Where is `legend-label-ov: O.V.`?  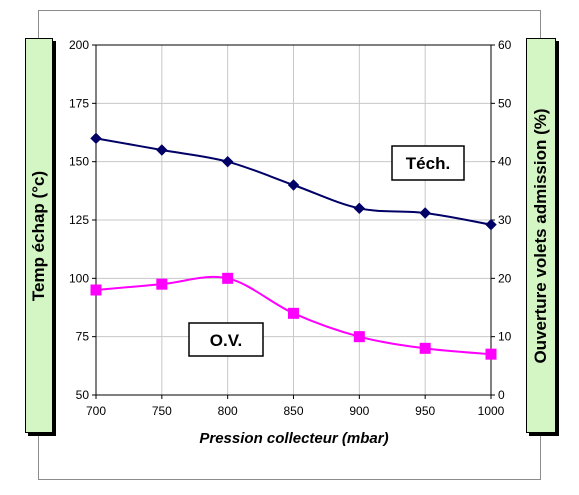 legend-label-ov: O.V. is located at coordinates (226, 340).